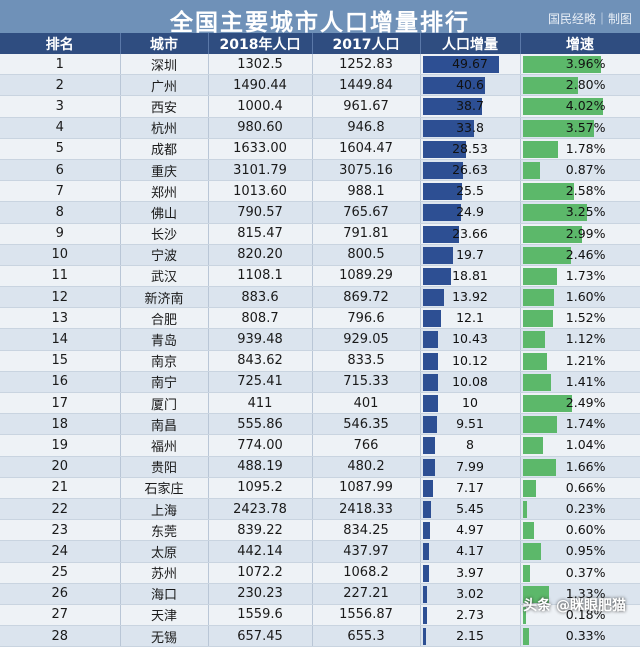 Image resolution: width=640 pixels, height=647 pixels. I want to click on city-cell: 上海, so click(164, 509).